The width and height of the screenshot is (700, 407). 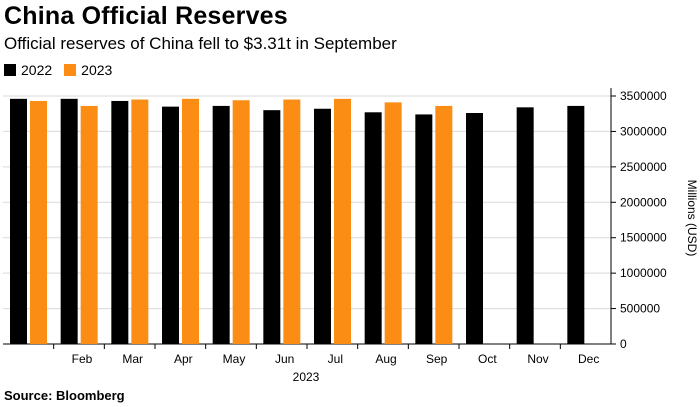 What do you see at coordinates (643, 238) in the screenshot?
I see `y-tick-label: 1500000` at bounding box center [643, 238].